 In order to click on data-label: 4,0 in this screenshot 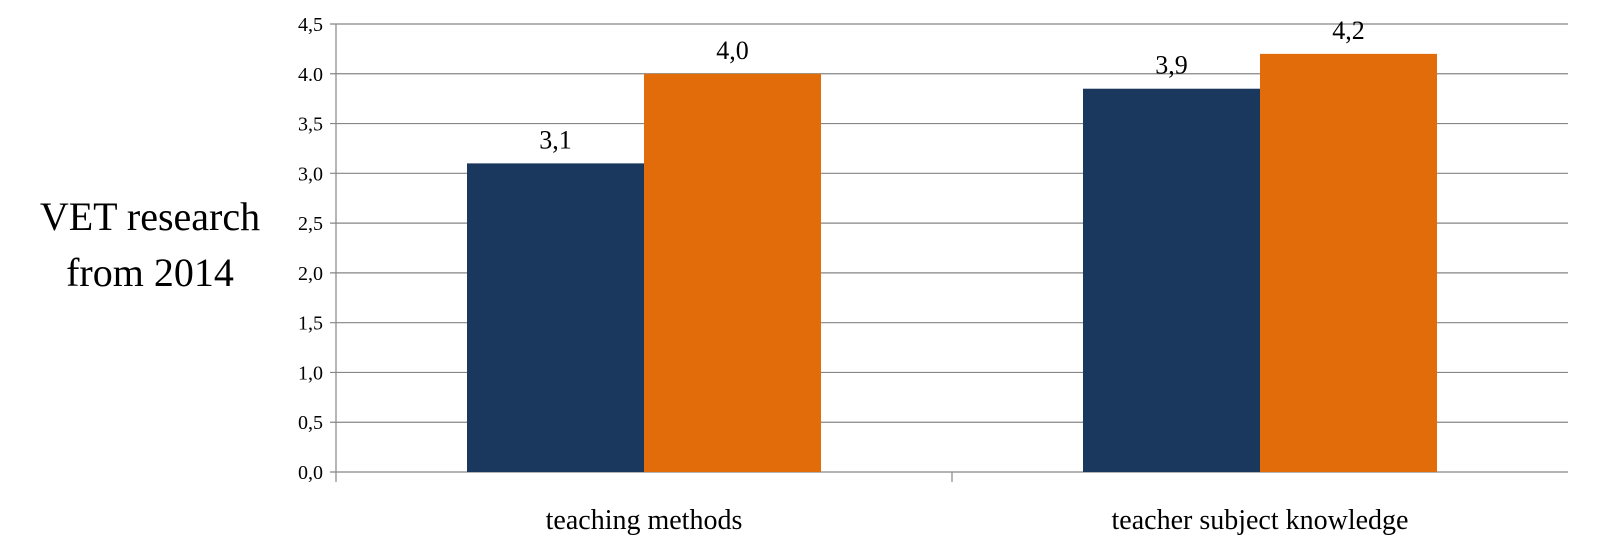, I will do `click(732, 50)`.